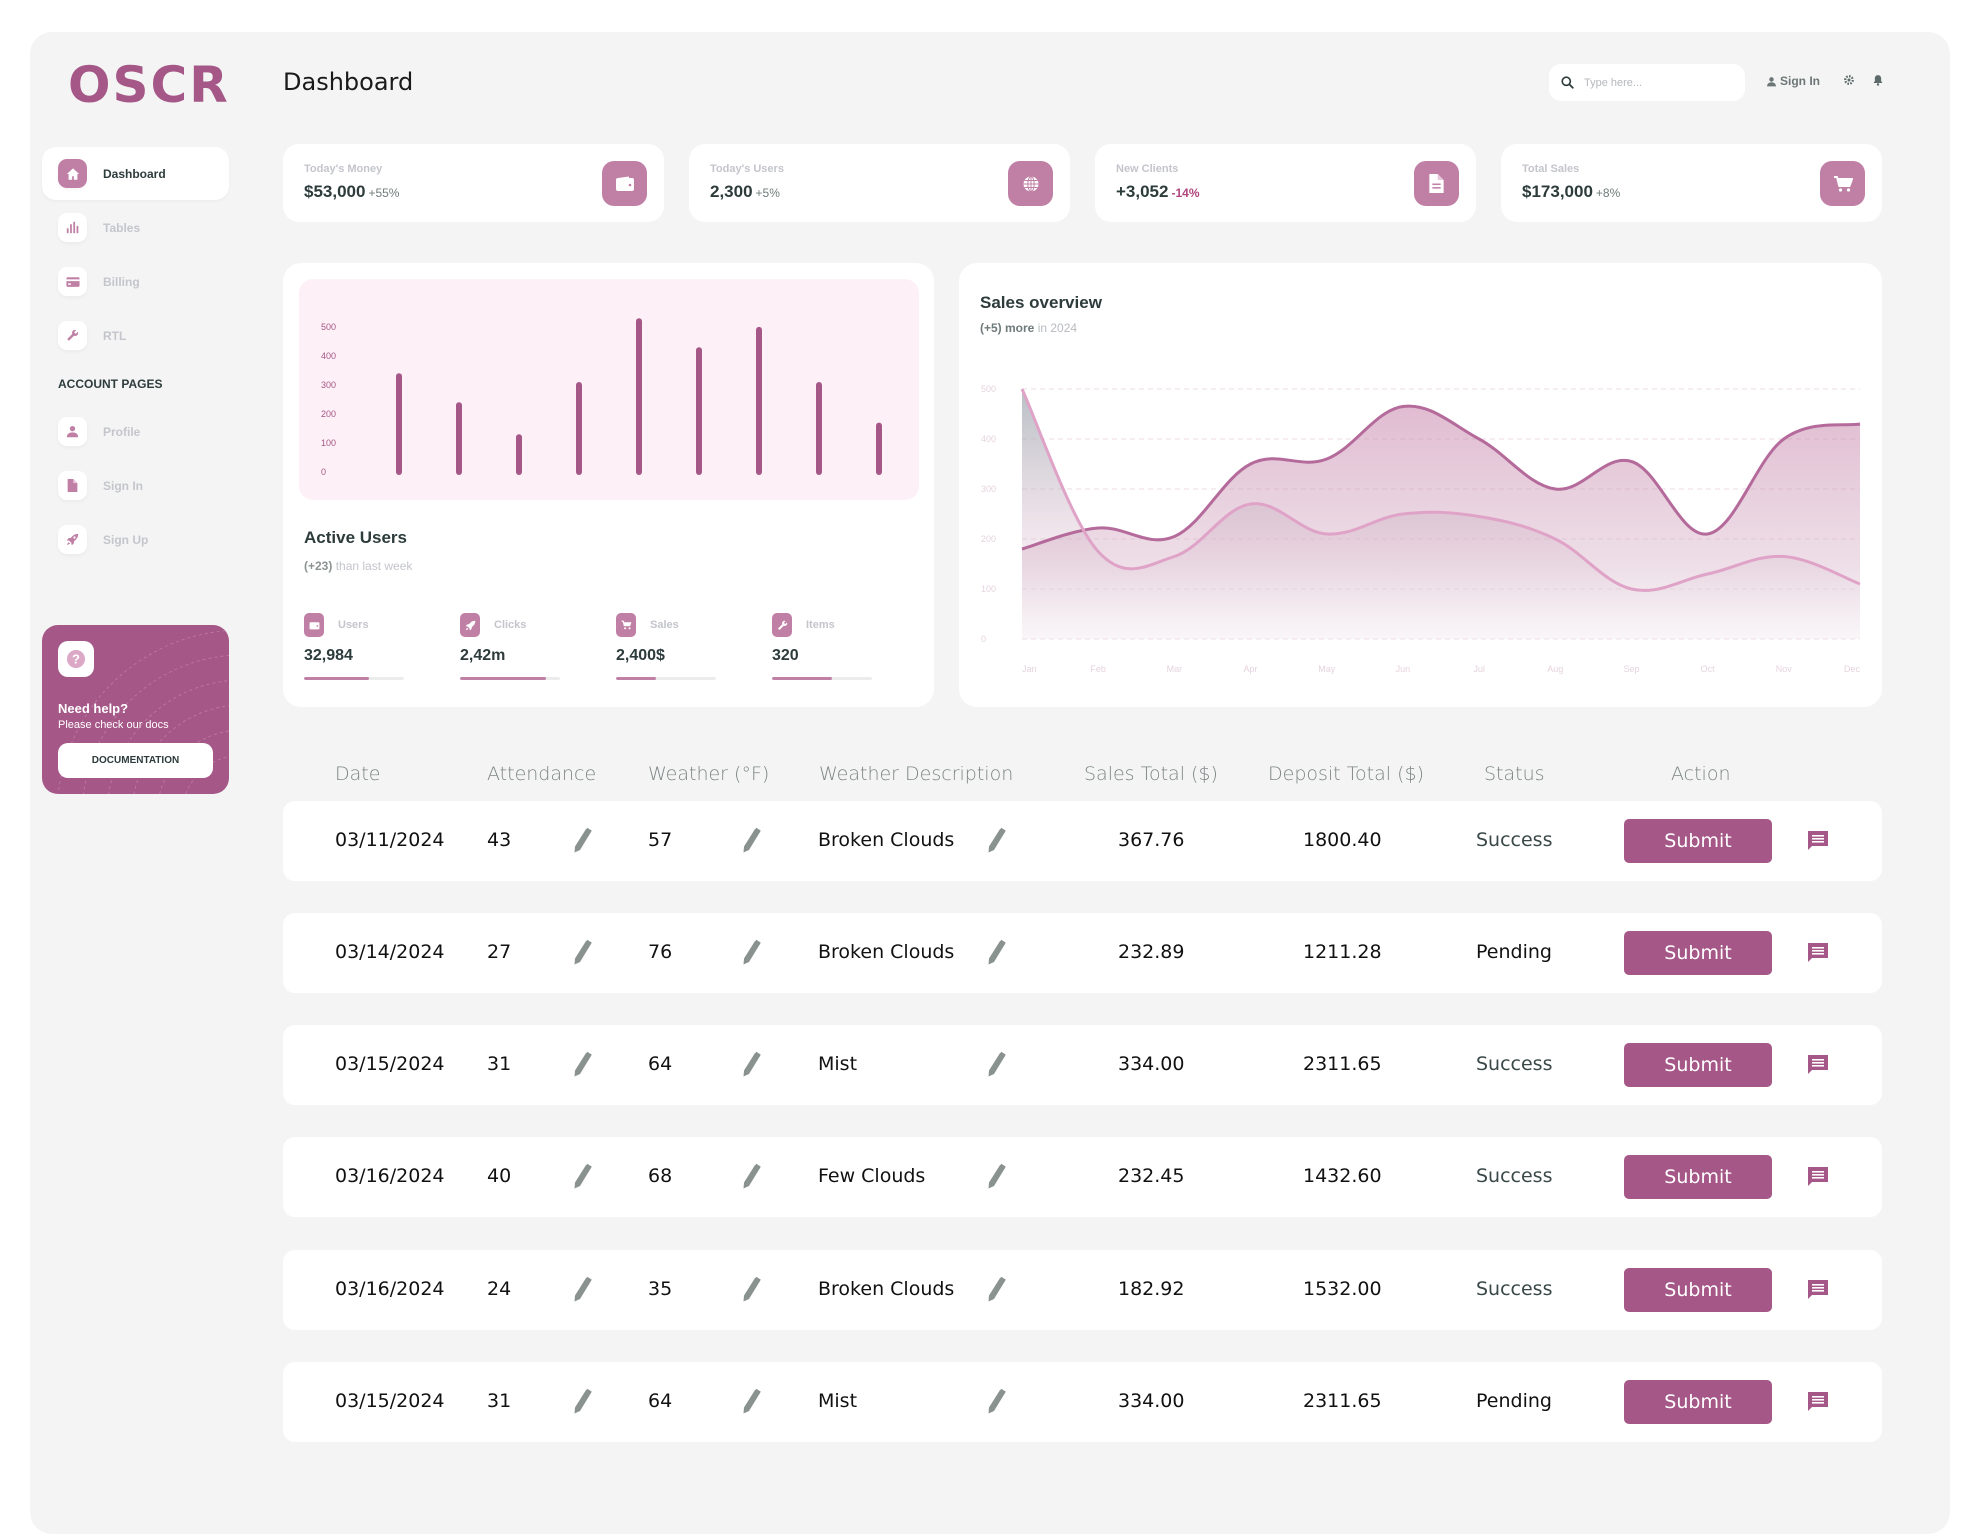  What do you see at coordinates (1342, 840) in the screenshot?
I see `cell-deposit-total: 1800.40` at bounding box center [1342, 840].